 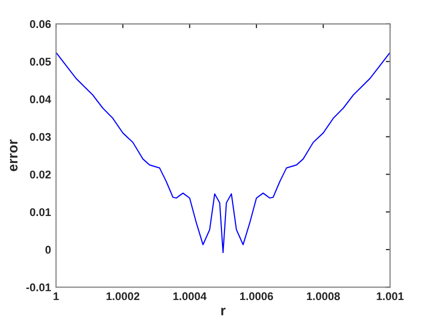 I want to click on x-tick-label: 1.0002, so click(x=123, y=296).